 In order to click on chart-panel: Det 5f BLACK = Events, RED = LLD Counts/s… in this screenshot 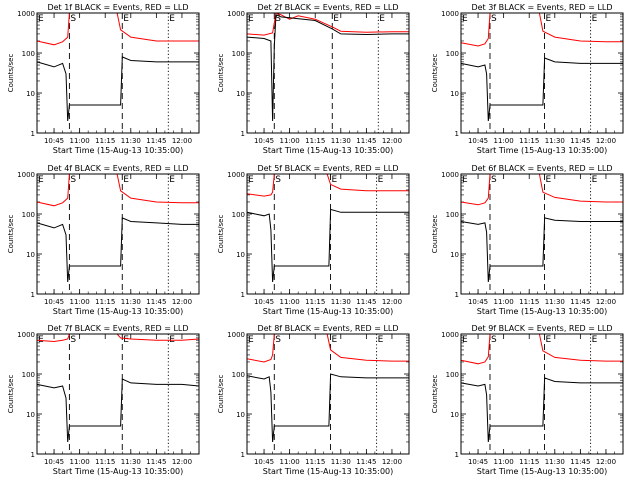, I will do `click(313, 240)`.